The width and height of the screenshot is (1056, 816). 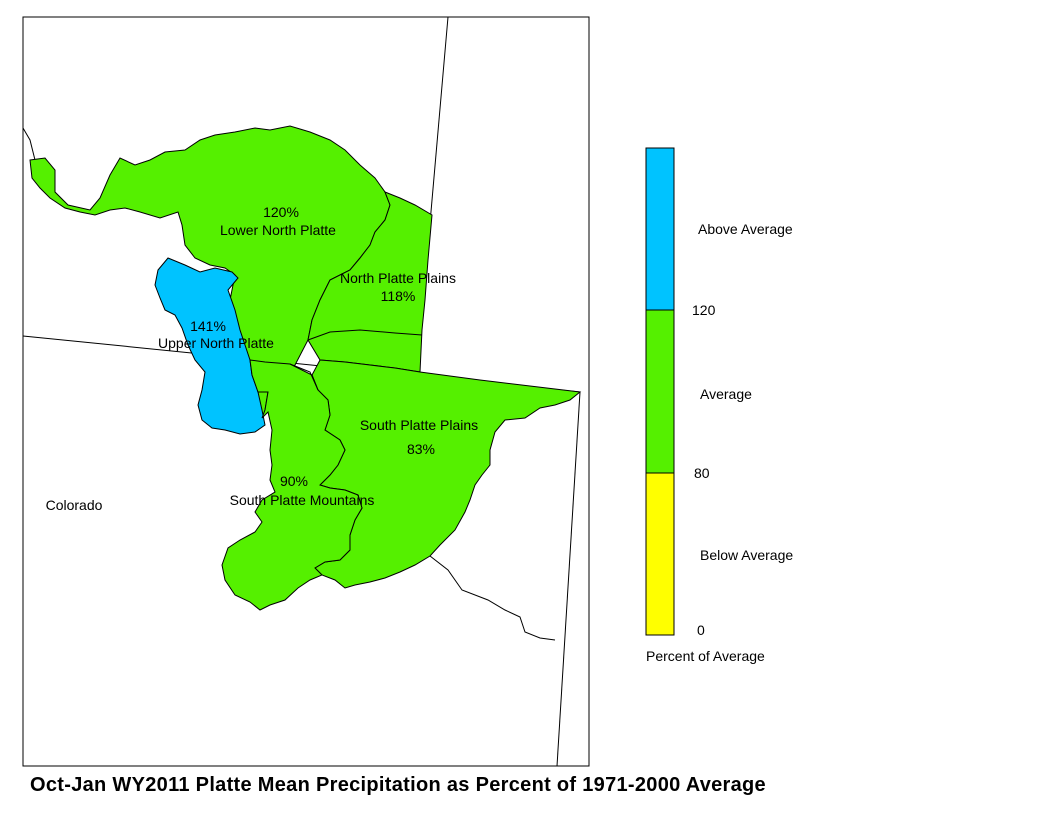 What do you see at coordinates (365, 335) in the screenshot?
I see `divider-npp-spp` at bounding box center [365, 335].